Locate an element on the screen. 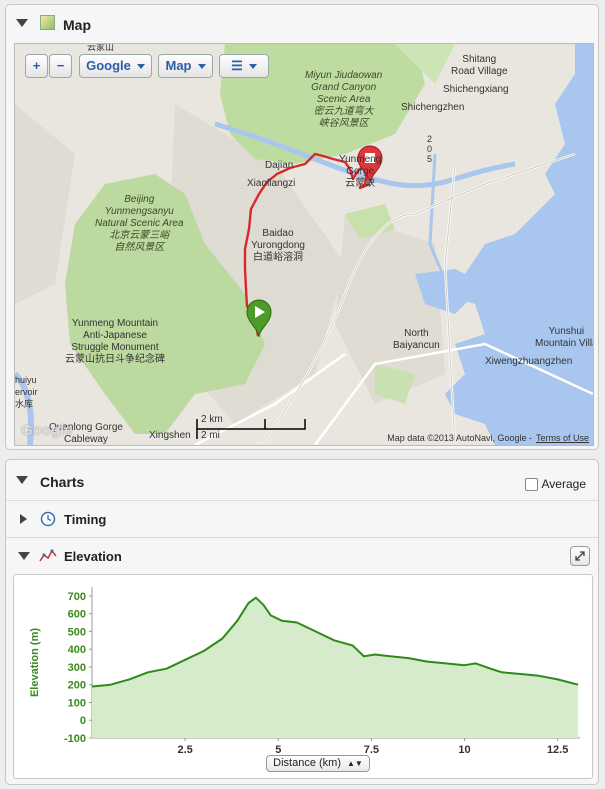 The width and height of the screenshot is (605, 789). y-tick-label: 0 is located at coordinates (83, 721).